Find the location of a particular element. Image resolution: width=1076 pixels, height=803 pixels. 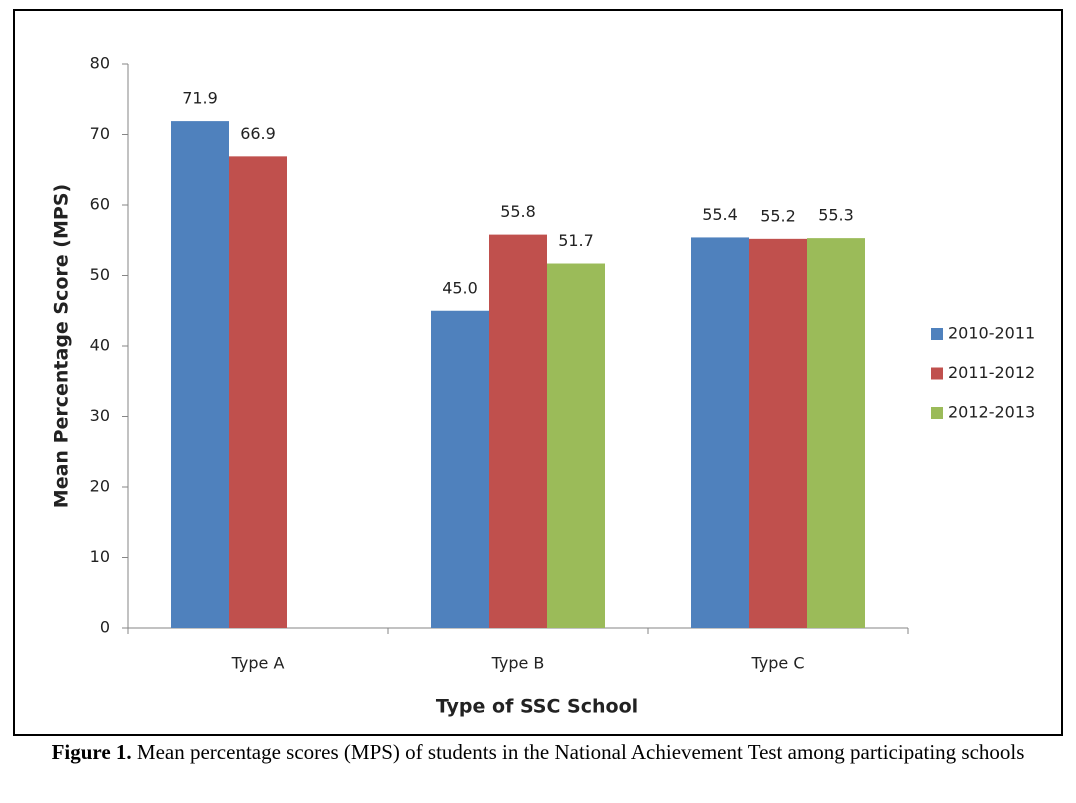

data-label: 55.4 is located at coordinates (720, 214).